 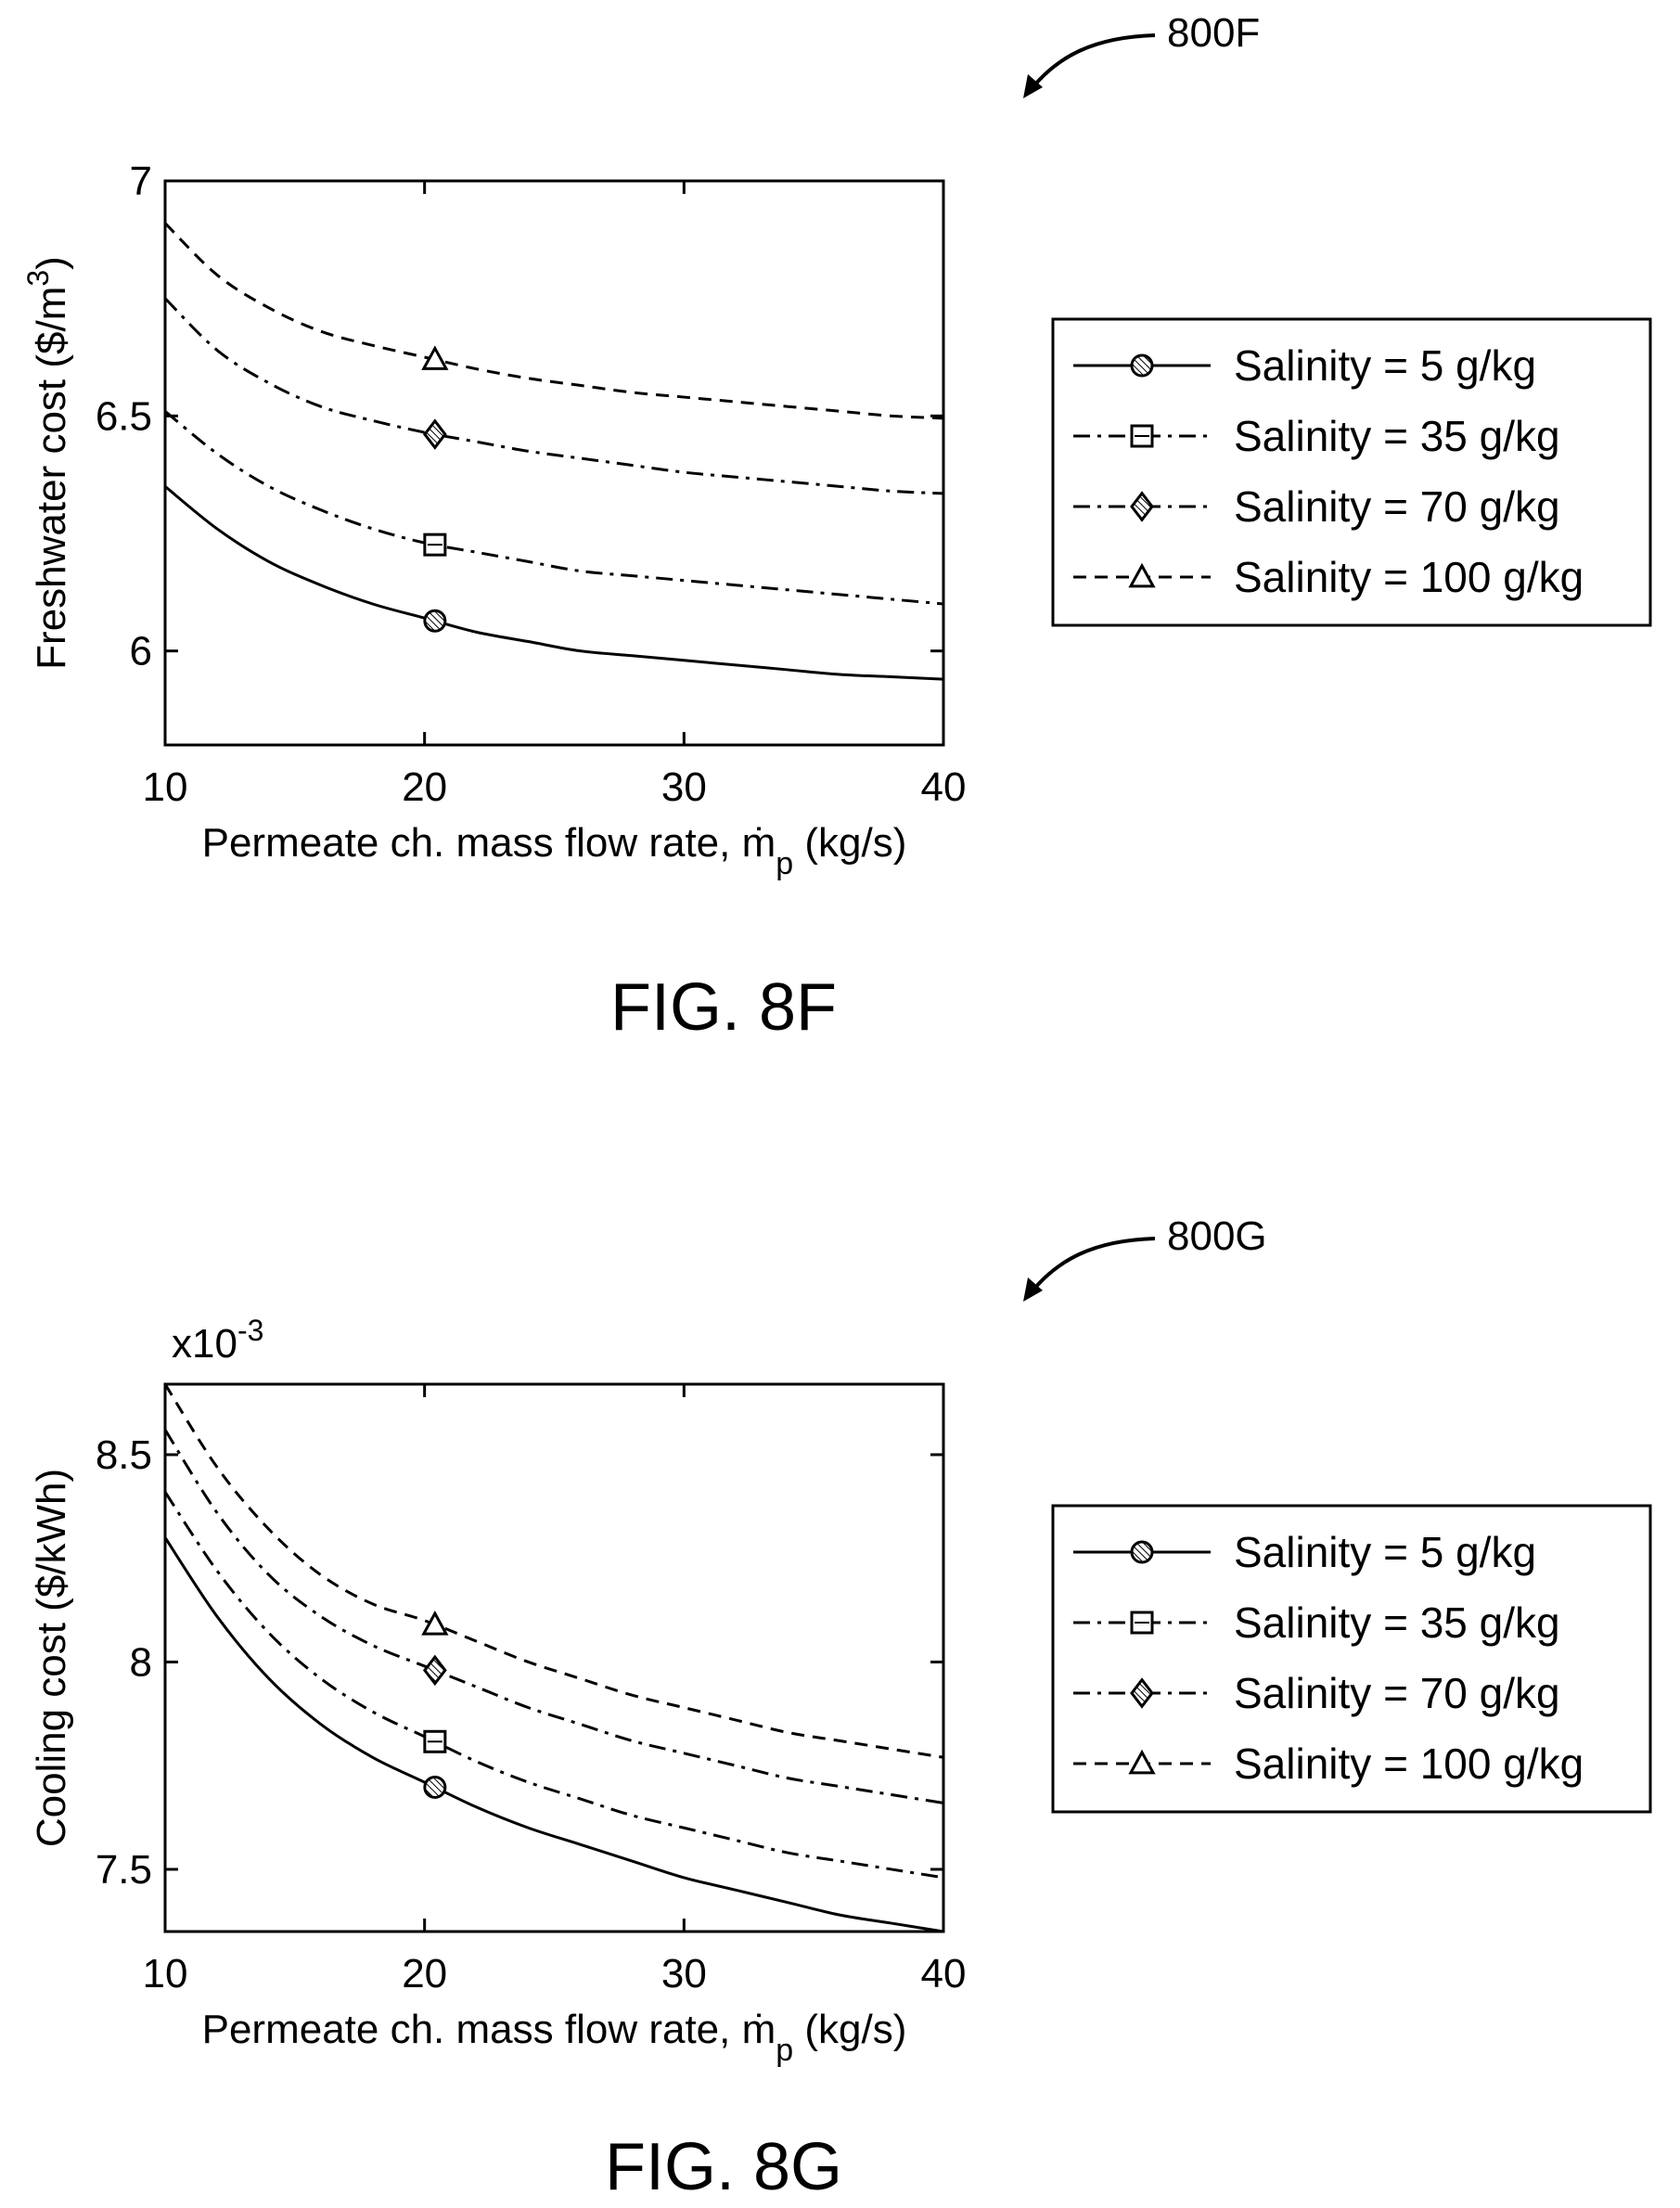 What do you see at coordinates (47, 463) in the screenshot?
I see `y-axis-label: Freshwater cost ($/m3)` at bounding box center [47, 463].